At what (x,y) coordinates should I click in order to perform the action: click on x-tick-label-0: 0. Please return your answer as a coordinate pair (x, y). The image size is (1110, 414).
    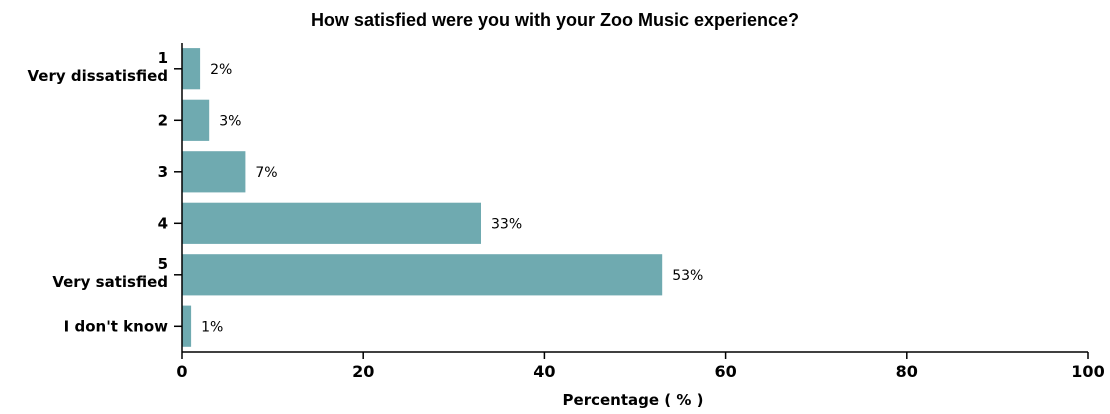
    Looking at the image, I should click on (181, 371).